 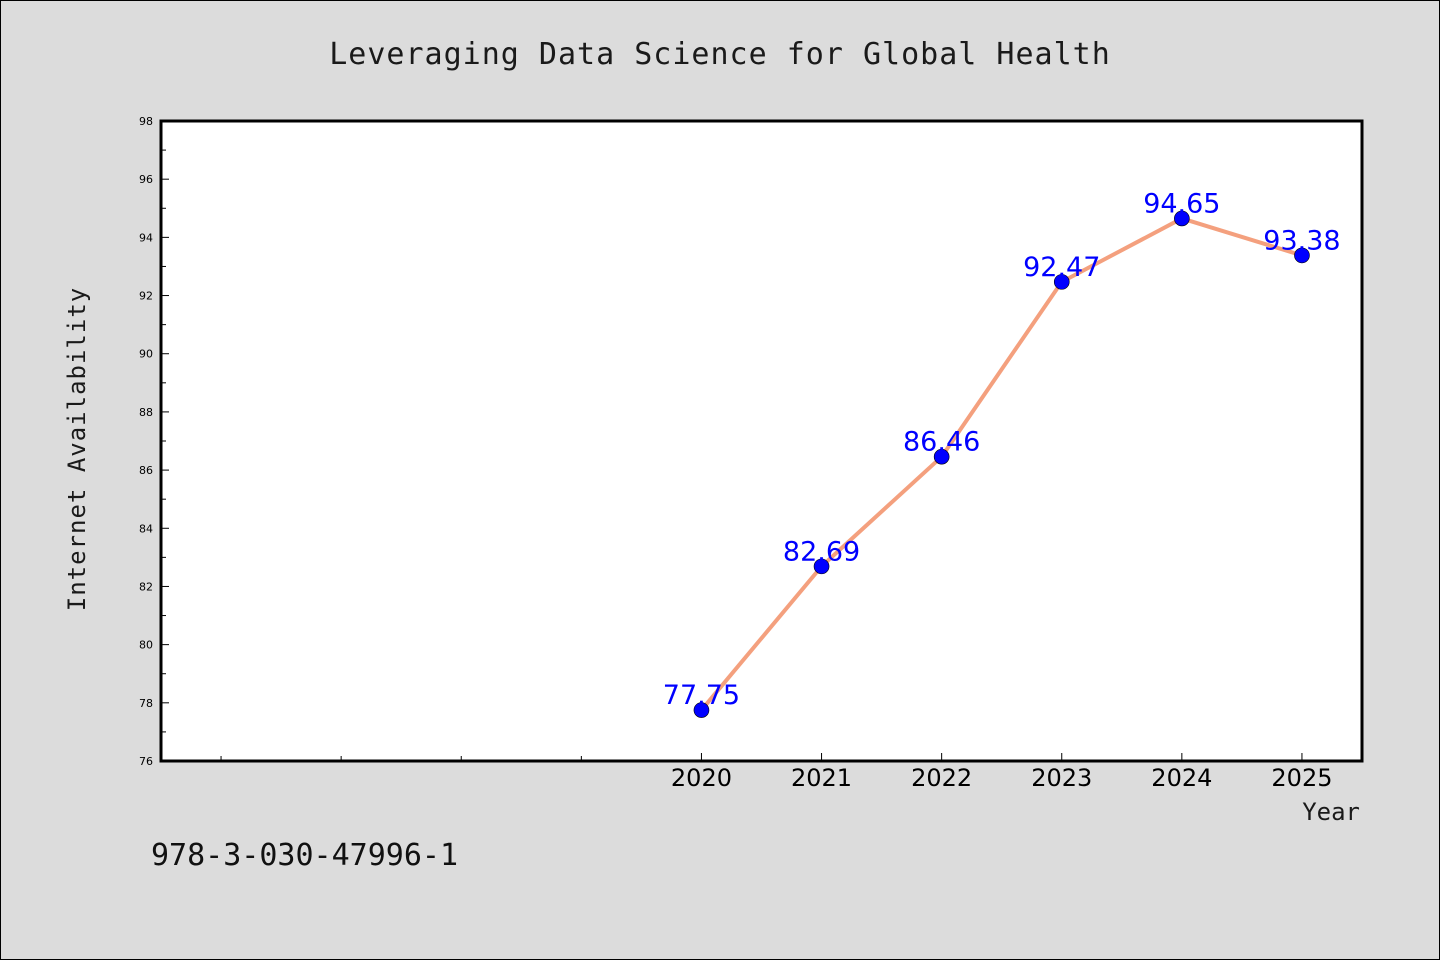 I want to click on data-label: 92.47, so click(x=1061, y=267).